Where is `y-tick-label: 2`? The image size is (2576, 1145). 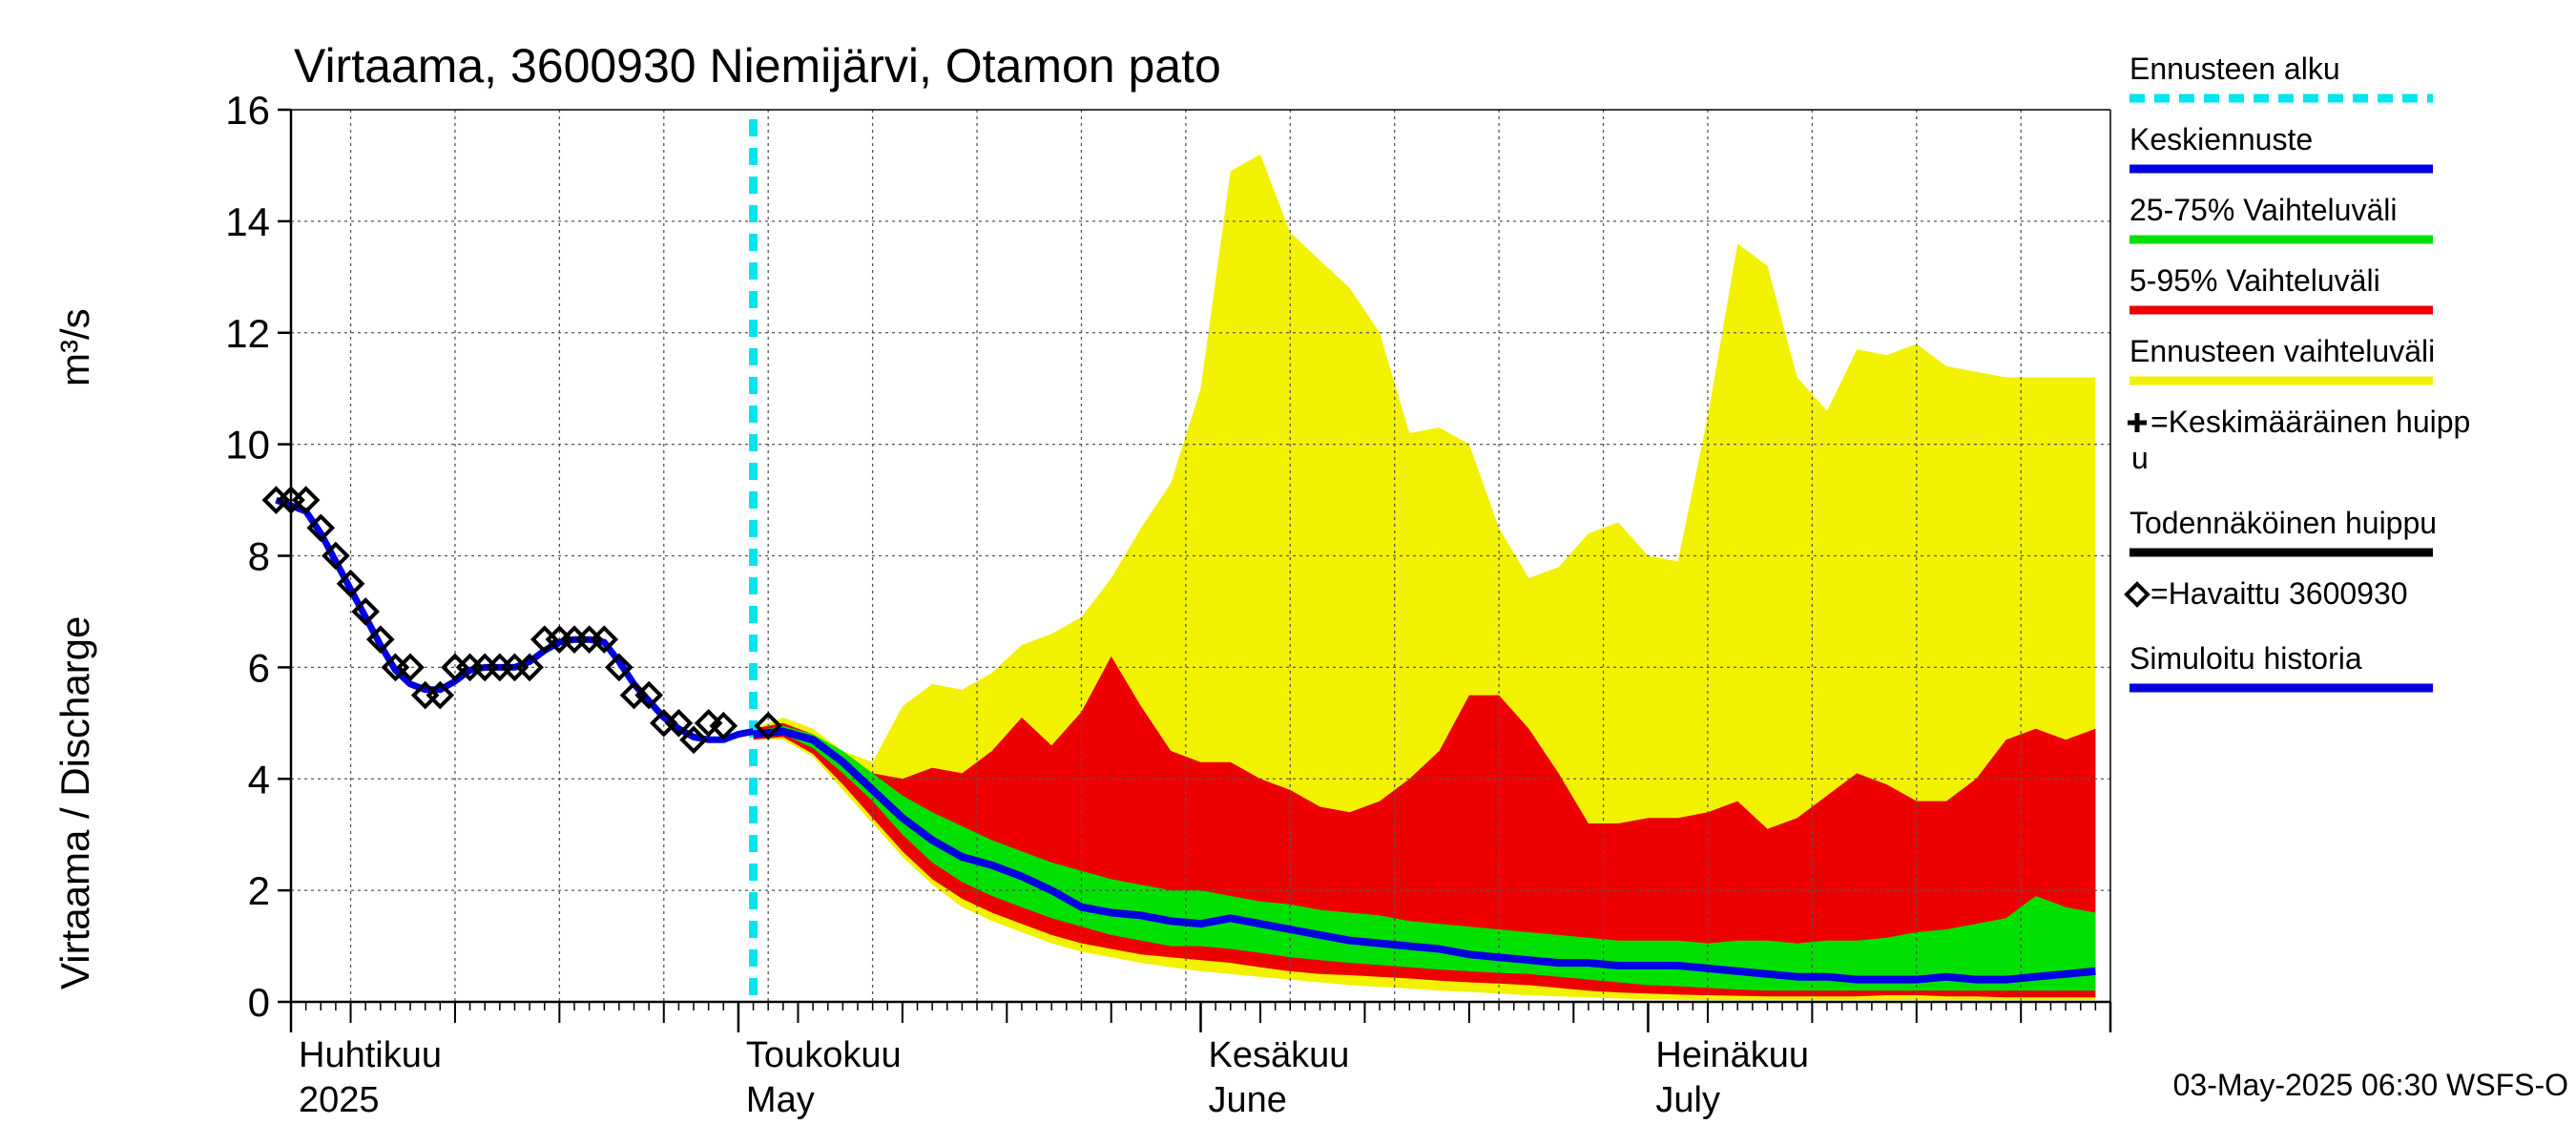 y-tick-label: 2 is located at coordinates (259, 890).